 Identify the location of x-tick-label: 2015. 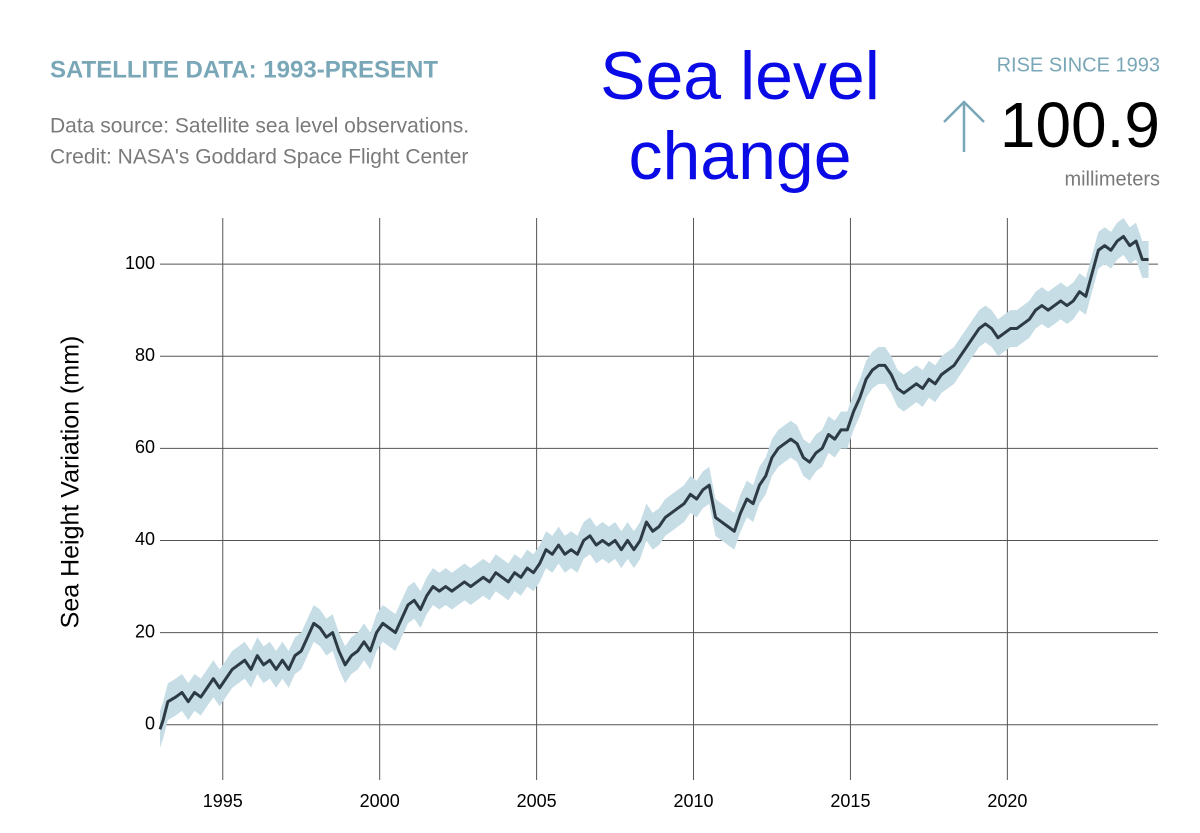
(850, 801).